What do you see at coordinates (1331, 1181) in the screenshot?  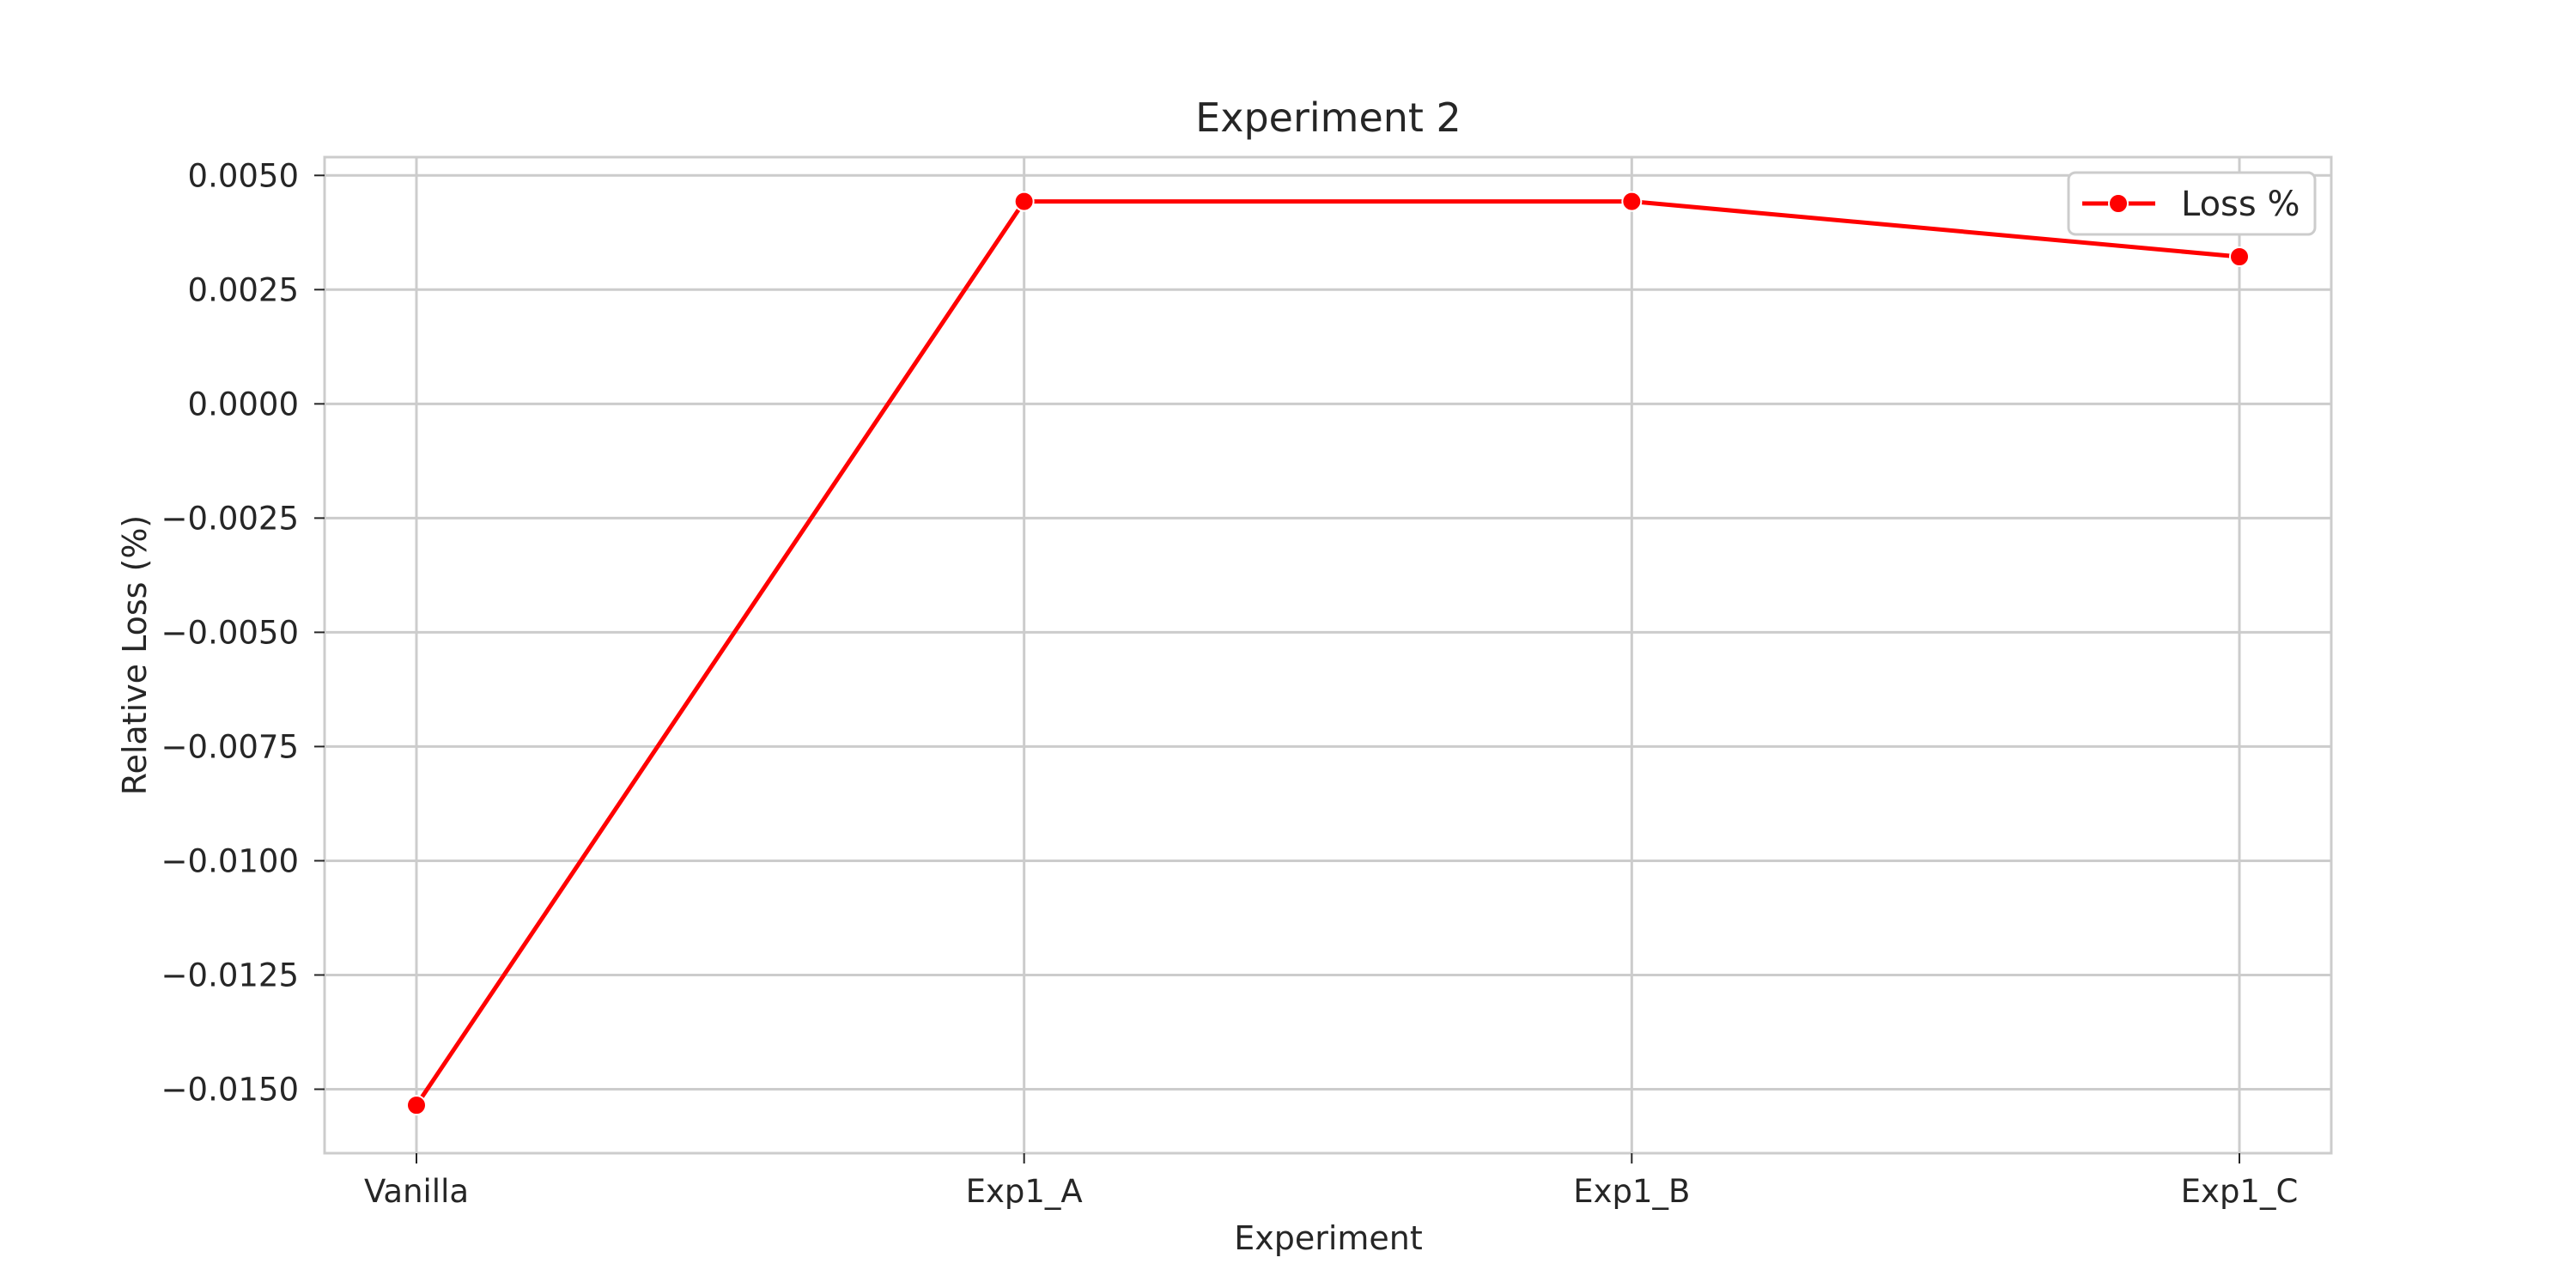 I see `x-axis-ticks: Vanilla Exp1_A Exp1_B Exp1_C` at bounding box center [1331, 1181].